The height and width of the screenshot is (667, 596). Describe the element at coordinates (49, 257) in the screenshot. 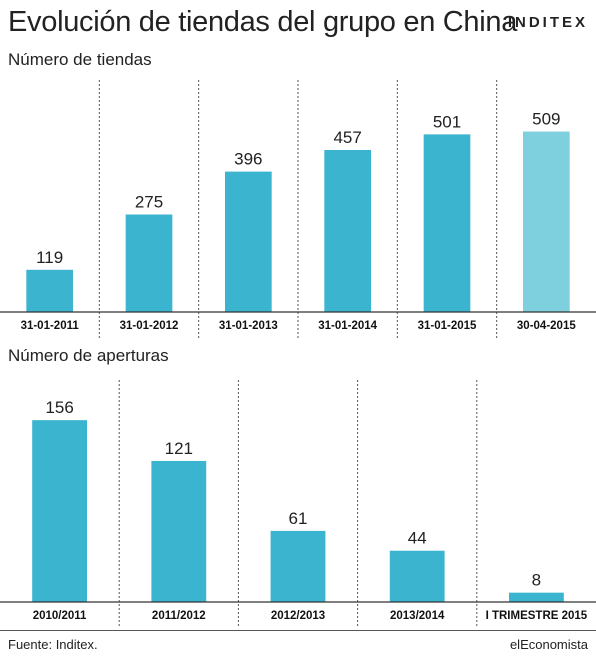

I see `chart1-value-label: 119` at that location.